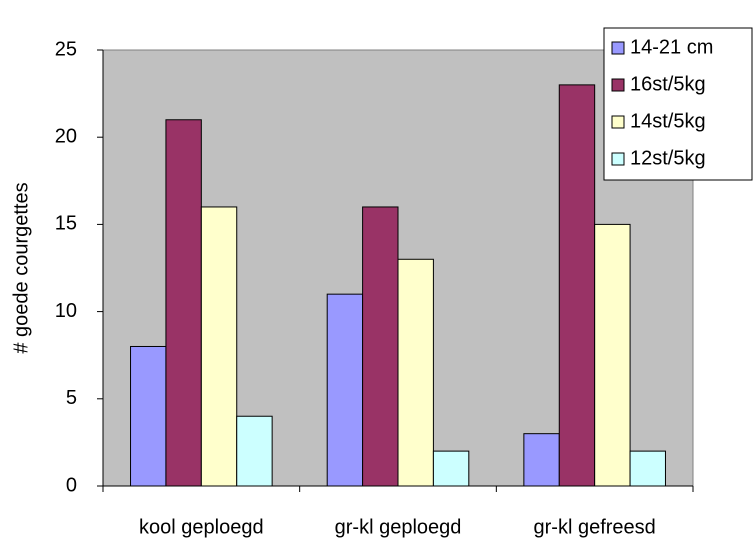  What do you see at coordinates (595, 527) in the screenshot?
I see `x-tick-label: gr-kl gefreesd` at bounding box center [595, 527].